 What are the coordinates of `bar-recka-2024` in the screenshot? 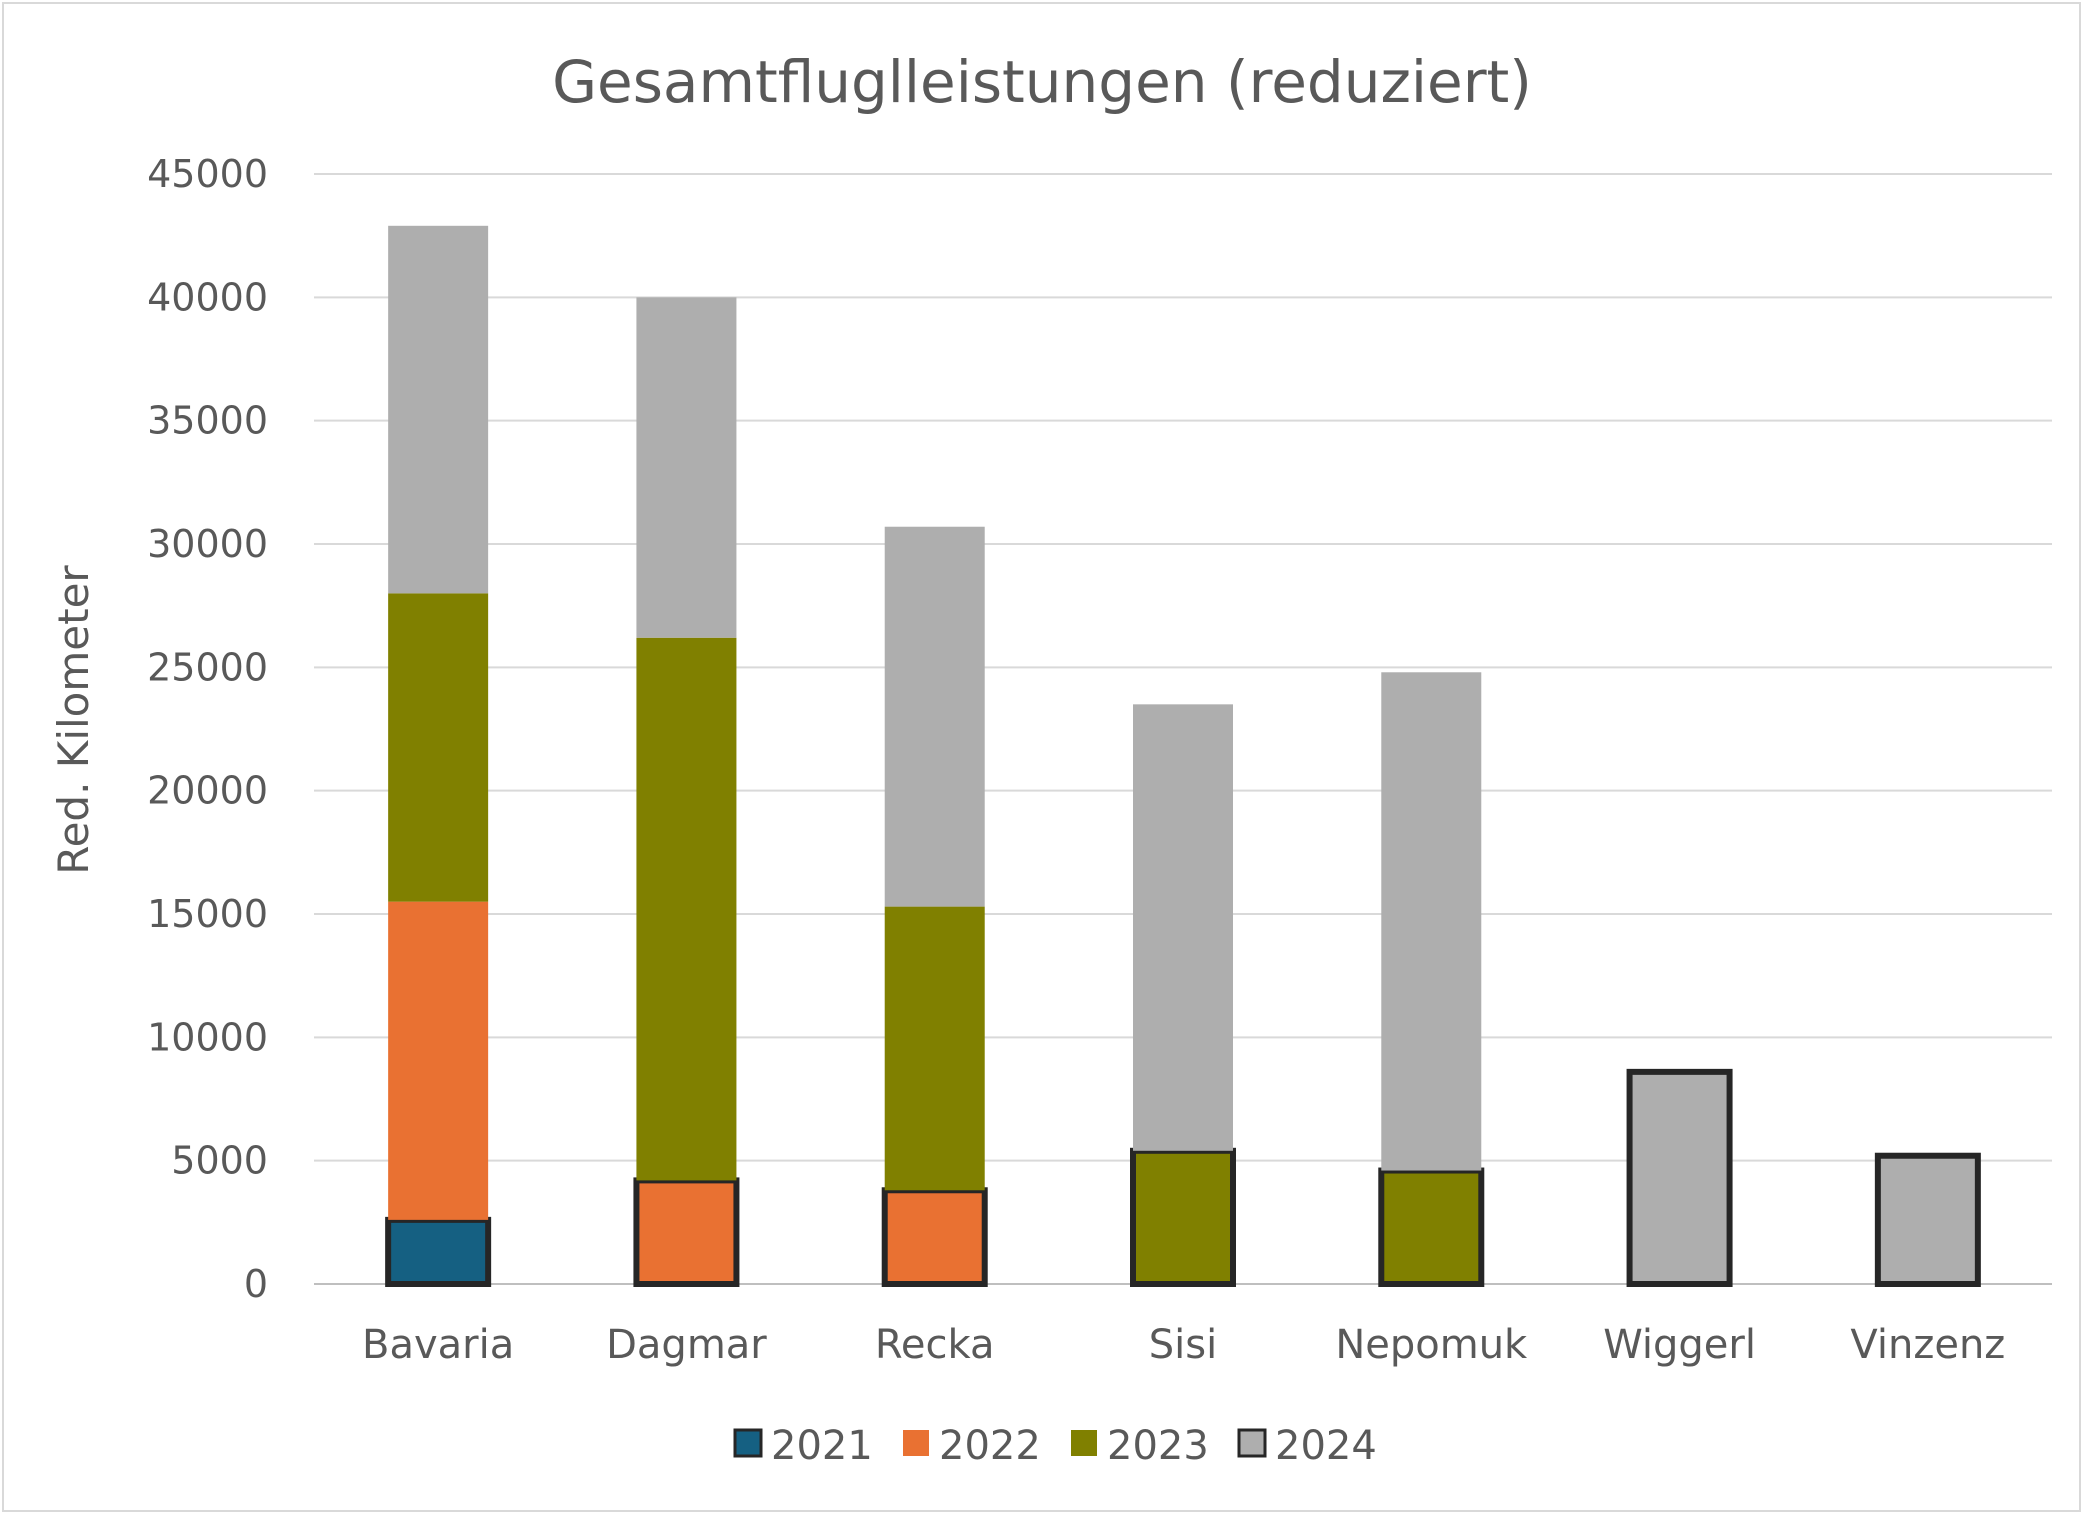 It's located at (934, 716).